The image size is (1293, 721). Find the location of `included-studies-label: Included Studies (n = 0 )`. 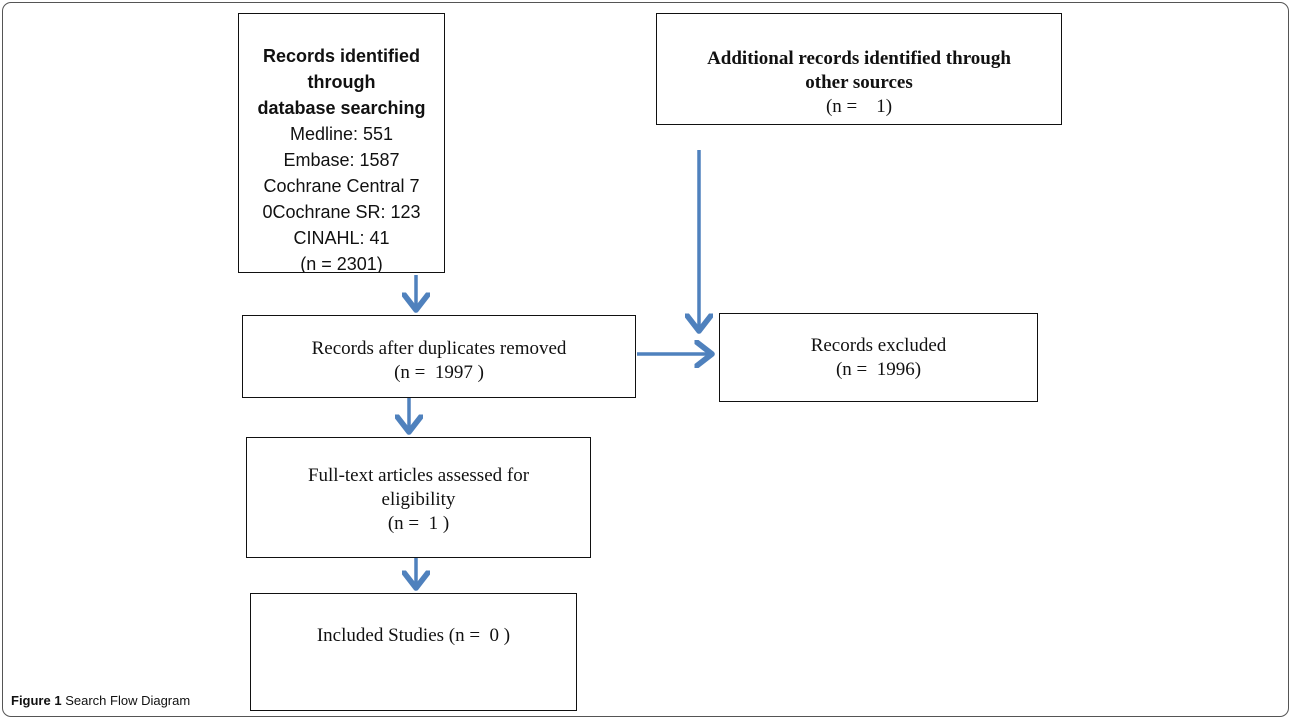

included-studies-label: Included Studies (n = 0 ) is located at coordinates (413, 635).